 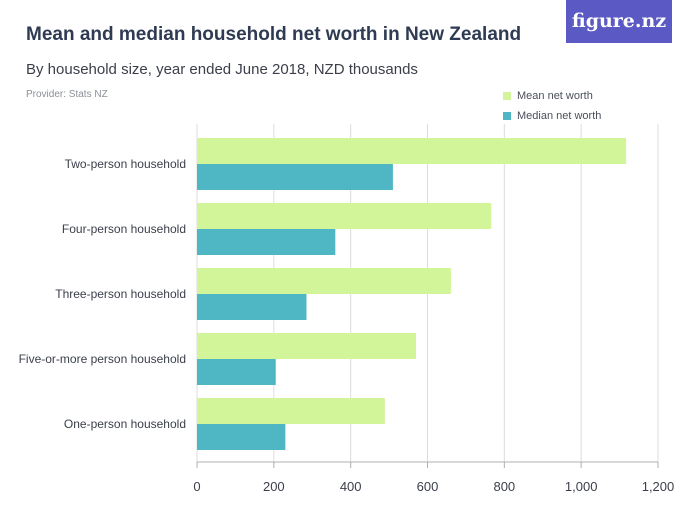 What do you see at coordinates (507, 96) in the screenshot?
I see `legend-swatch-mean` at bounding box center [507, 96].